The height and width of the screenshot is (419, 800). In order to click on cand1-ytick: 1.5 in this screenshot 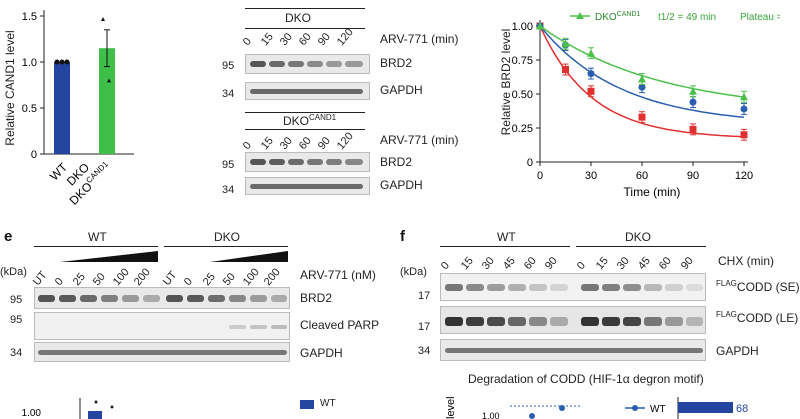, I will do `click(29, 17)`.